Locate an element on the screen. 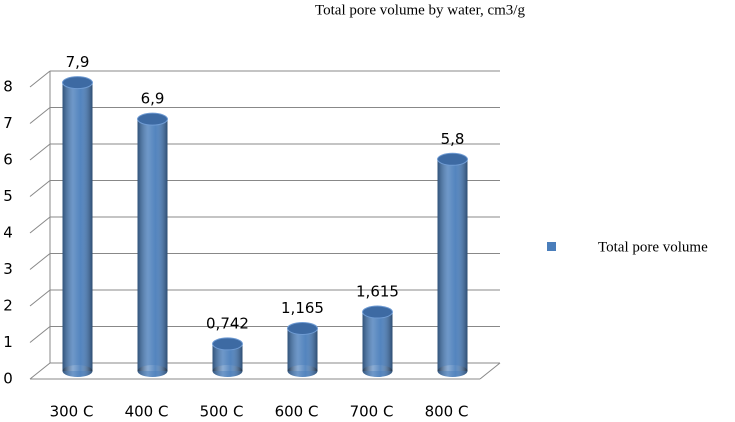  y-tick-label: 7 is located at coordinates (8, 123).